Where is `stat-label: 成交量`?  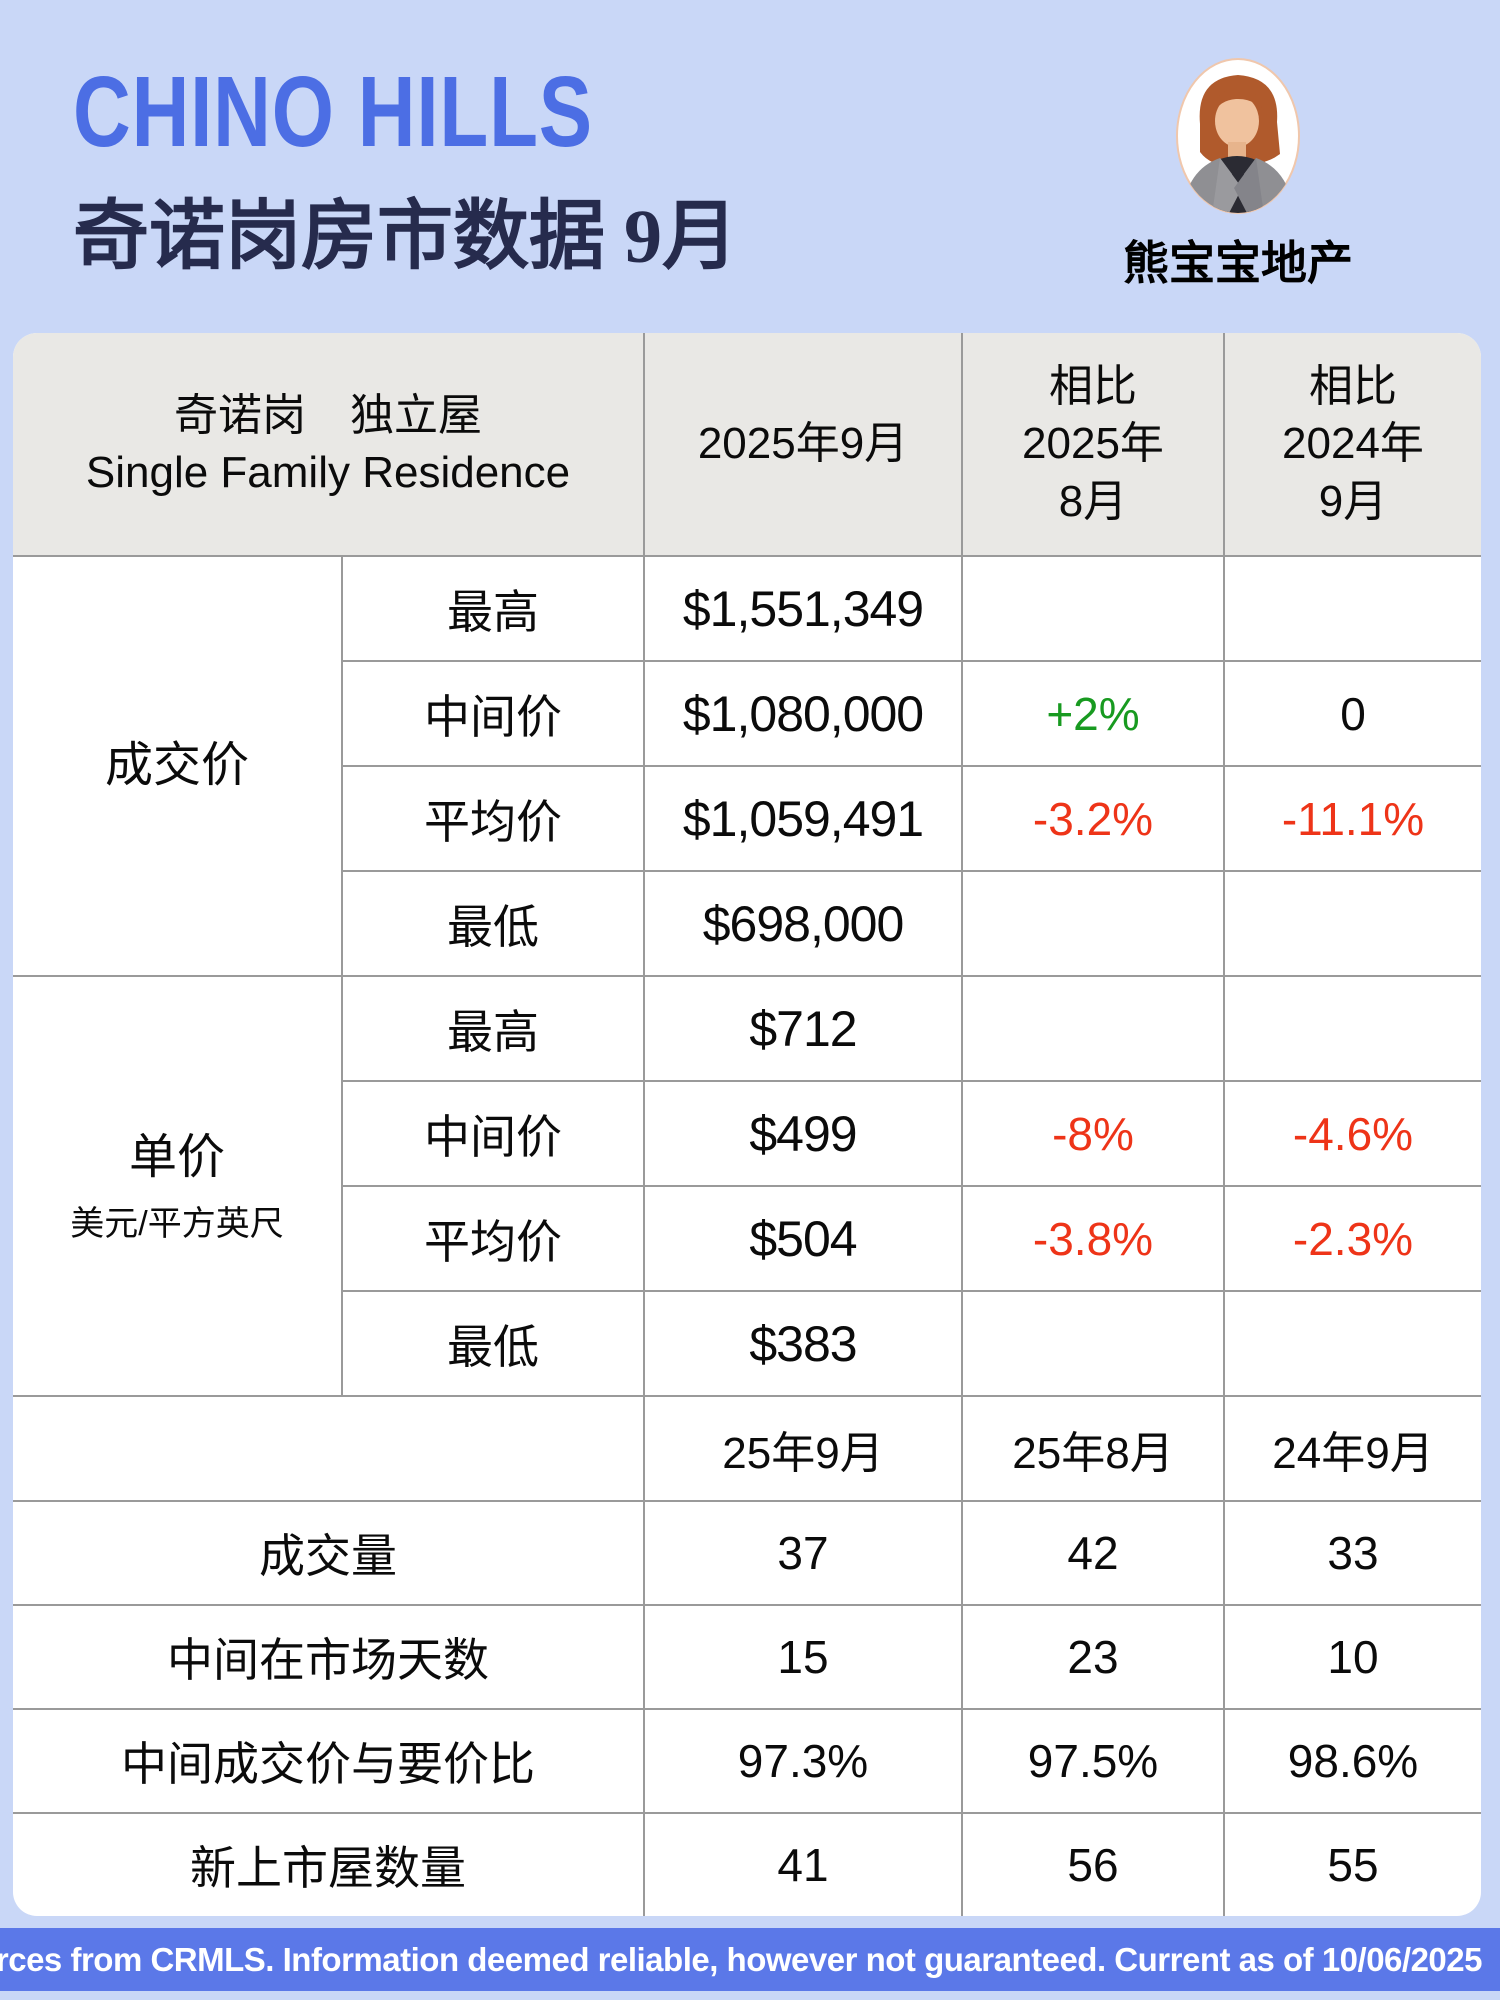
stat-label: 成交量 is located at coordinates (328, 1552).